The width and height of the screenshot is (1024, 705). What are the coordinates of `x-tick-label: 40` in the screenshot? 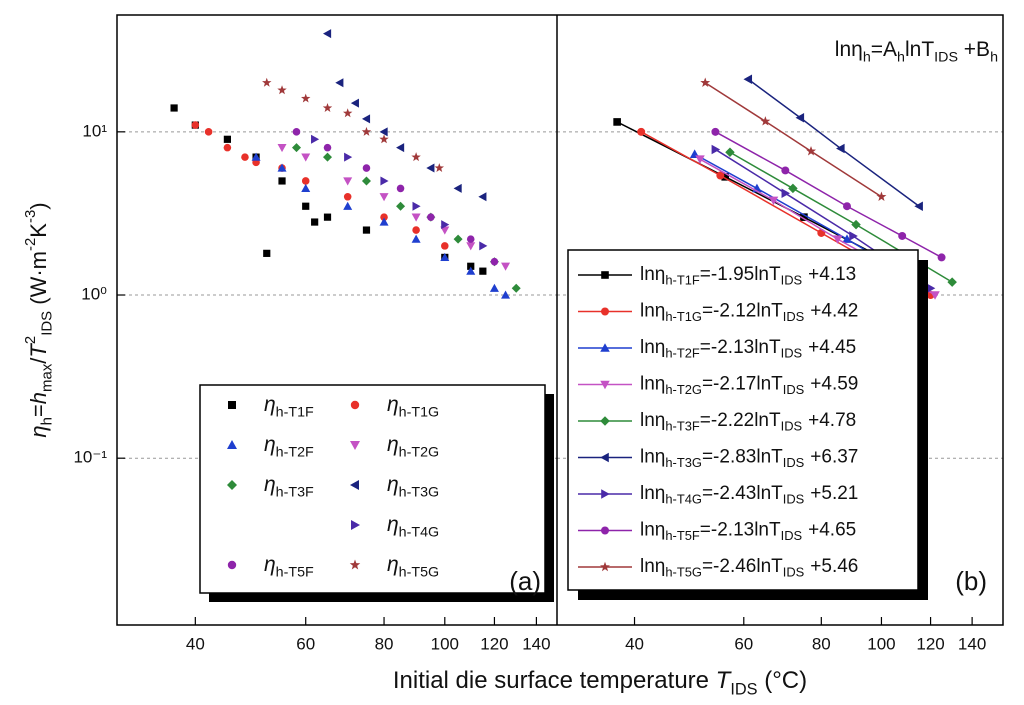 It's located at (195, 643).